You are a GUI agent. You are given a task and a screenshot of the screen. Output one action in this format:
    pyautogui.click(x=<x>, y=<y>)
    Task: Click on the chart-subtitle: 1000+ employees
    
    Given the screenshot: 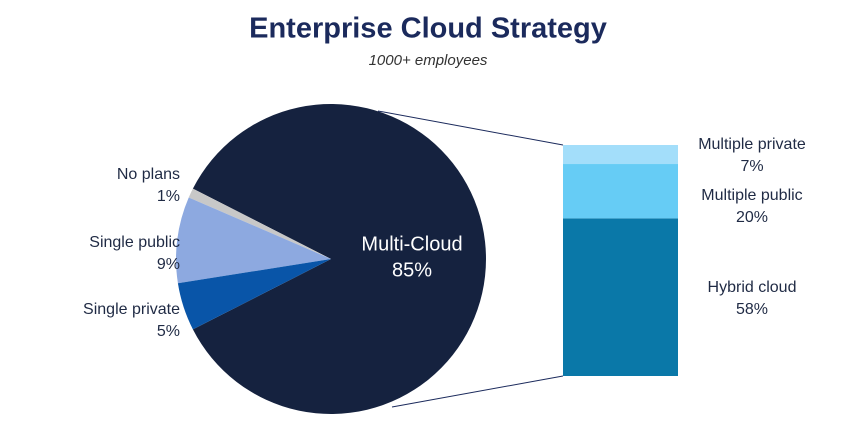 What is the action you would take?
    pyautogui.click(x=428, y=60)
    